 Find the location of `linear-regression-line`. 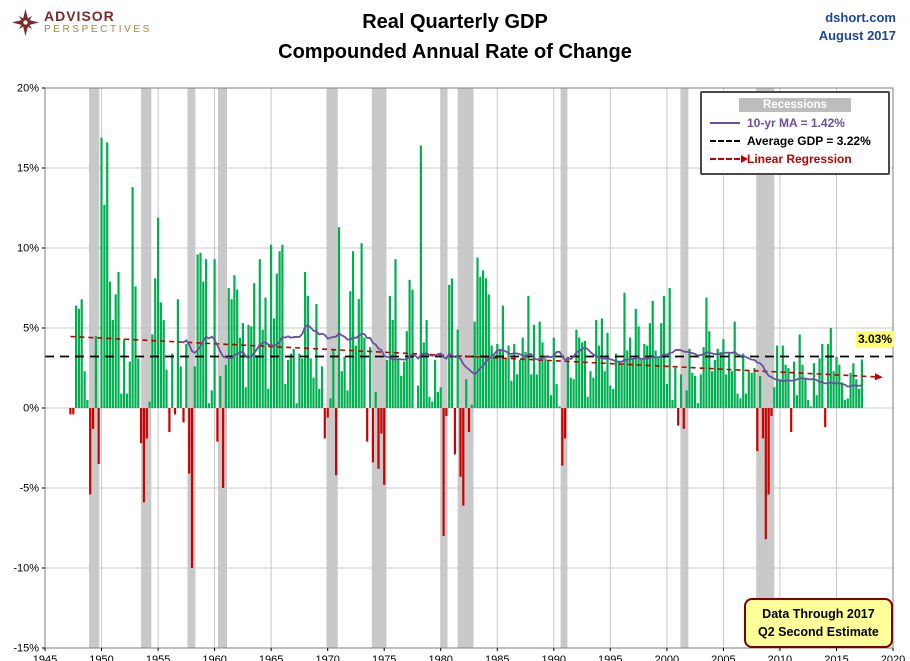

linear-regression-line is located at coordinates (476, 358).